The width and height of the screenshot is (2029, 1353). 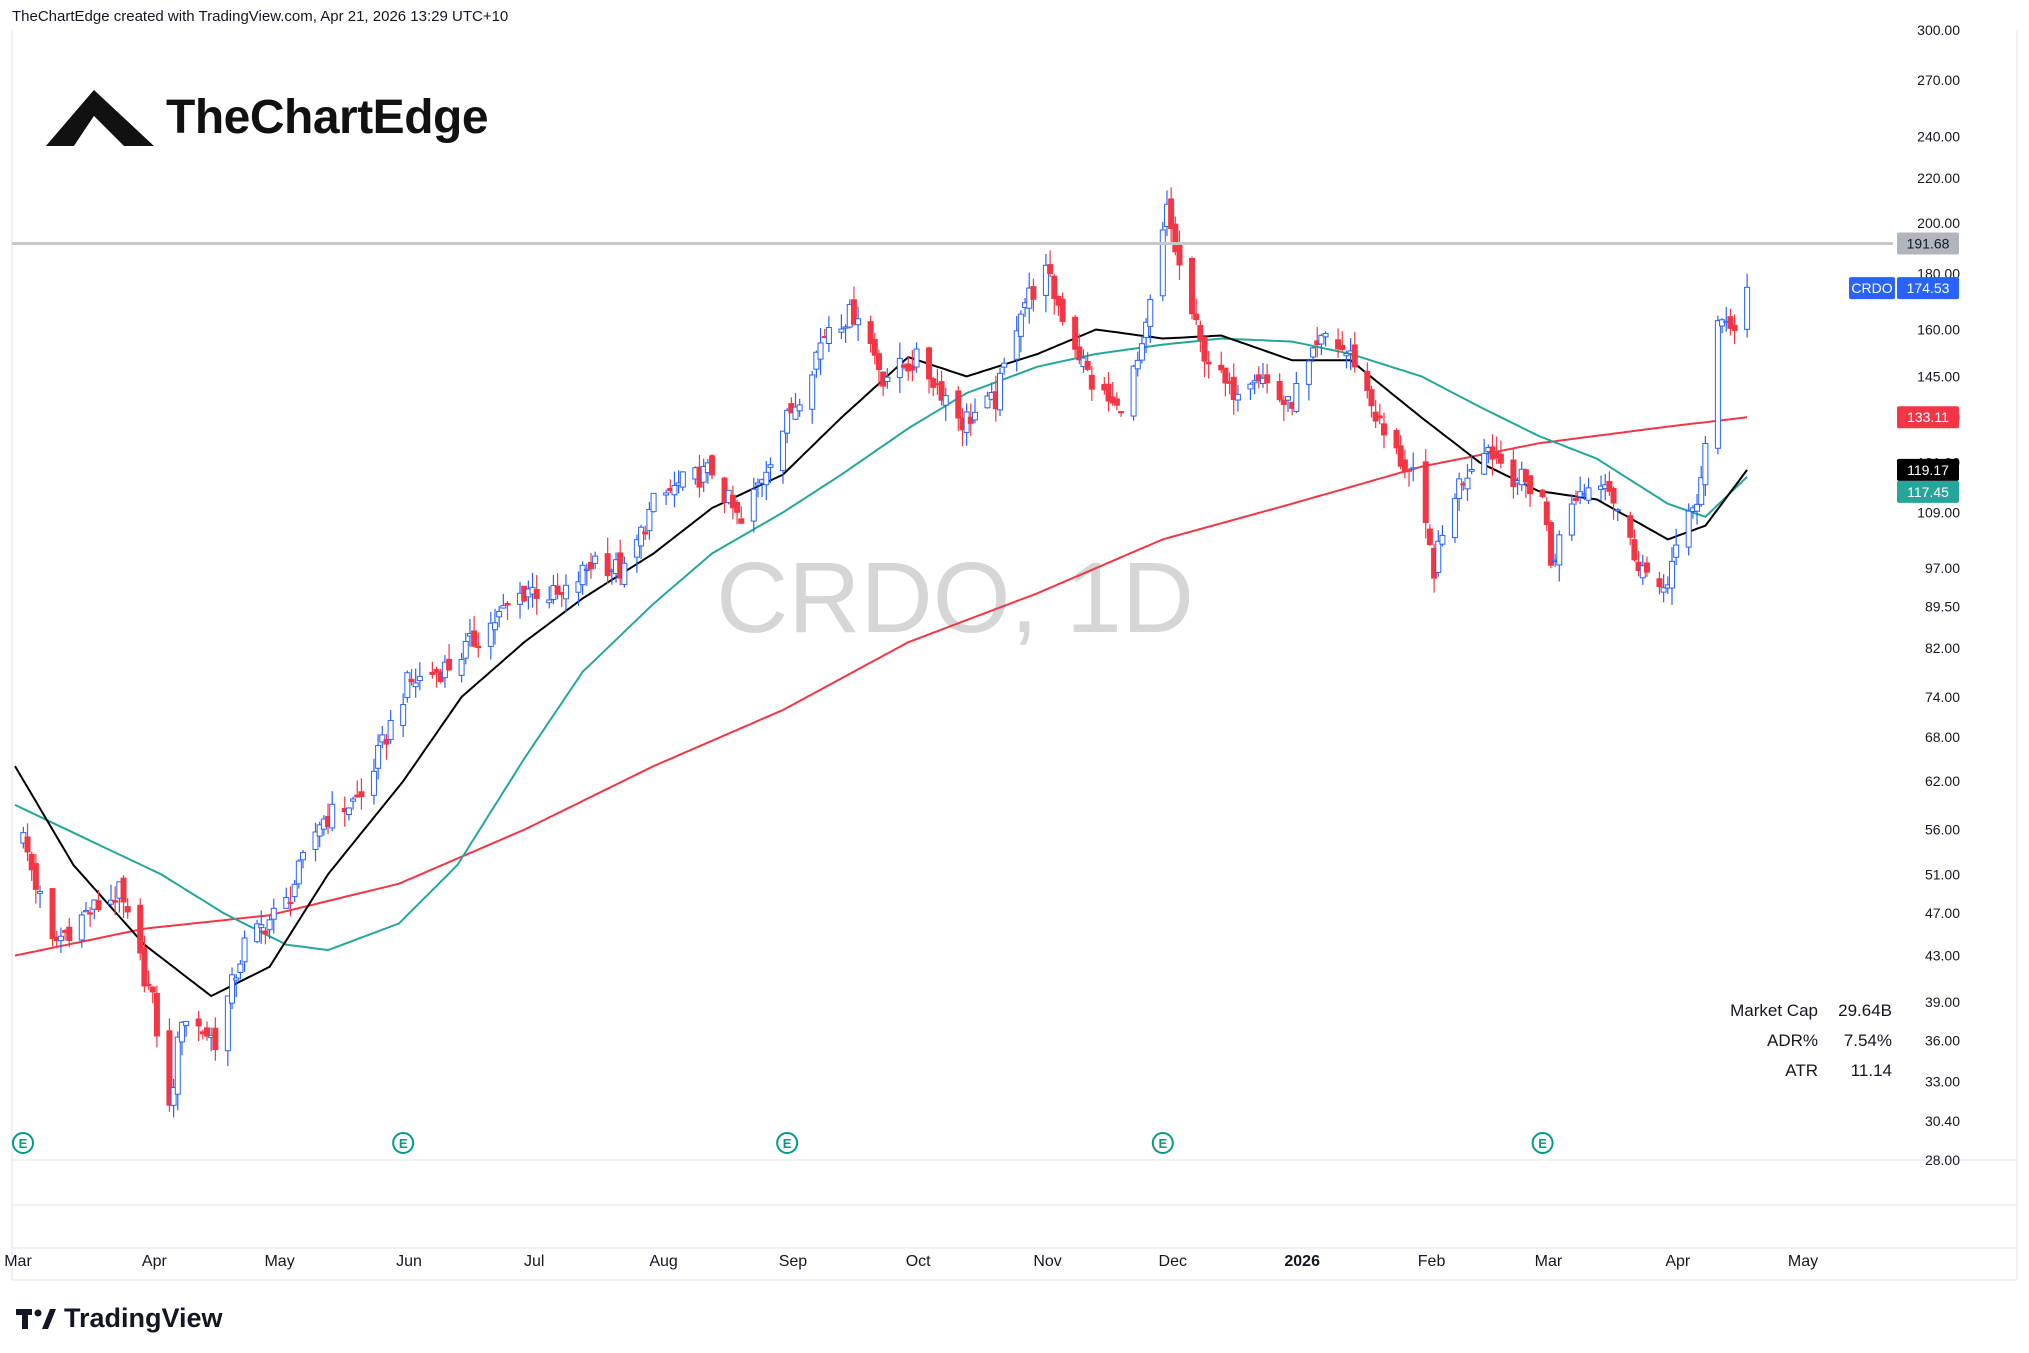 I want to click on x-tick-label: Nov, so click(x=1047, y=1261).